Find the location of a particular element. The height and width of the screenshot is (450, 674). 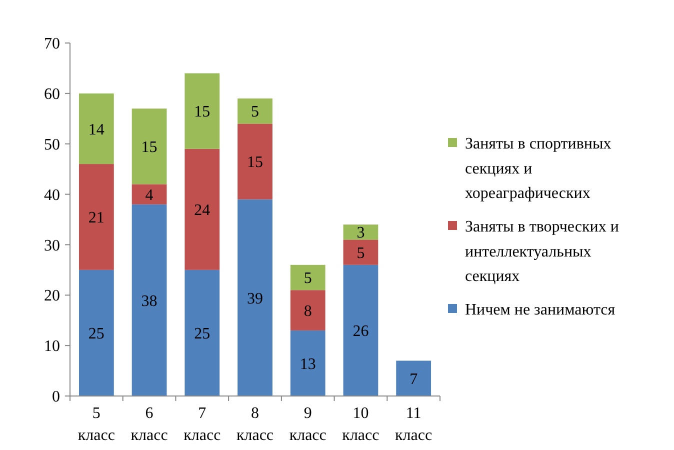

data-label: 3 is located at coordinates (360, 233).